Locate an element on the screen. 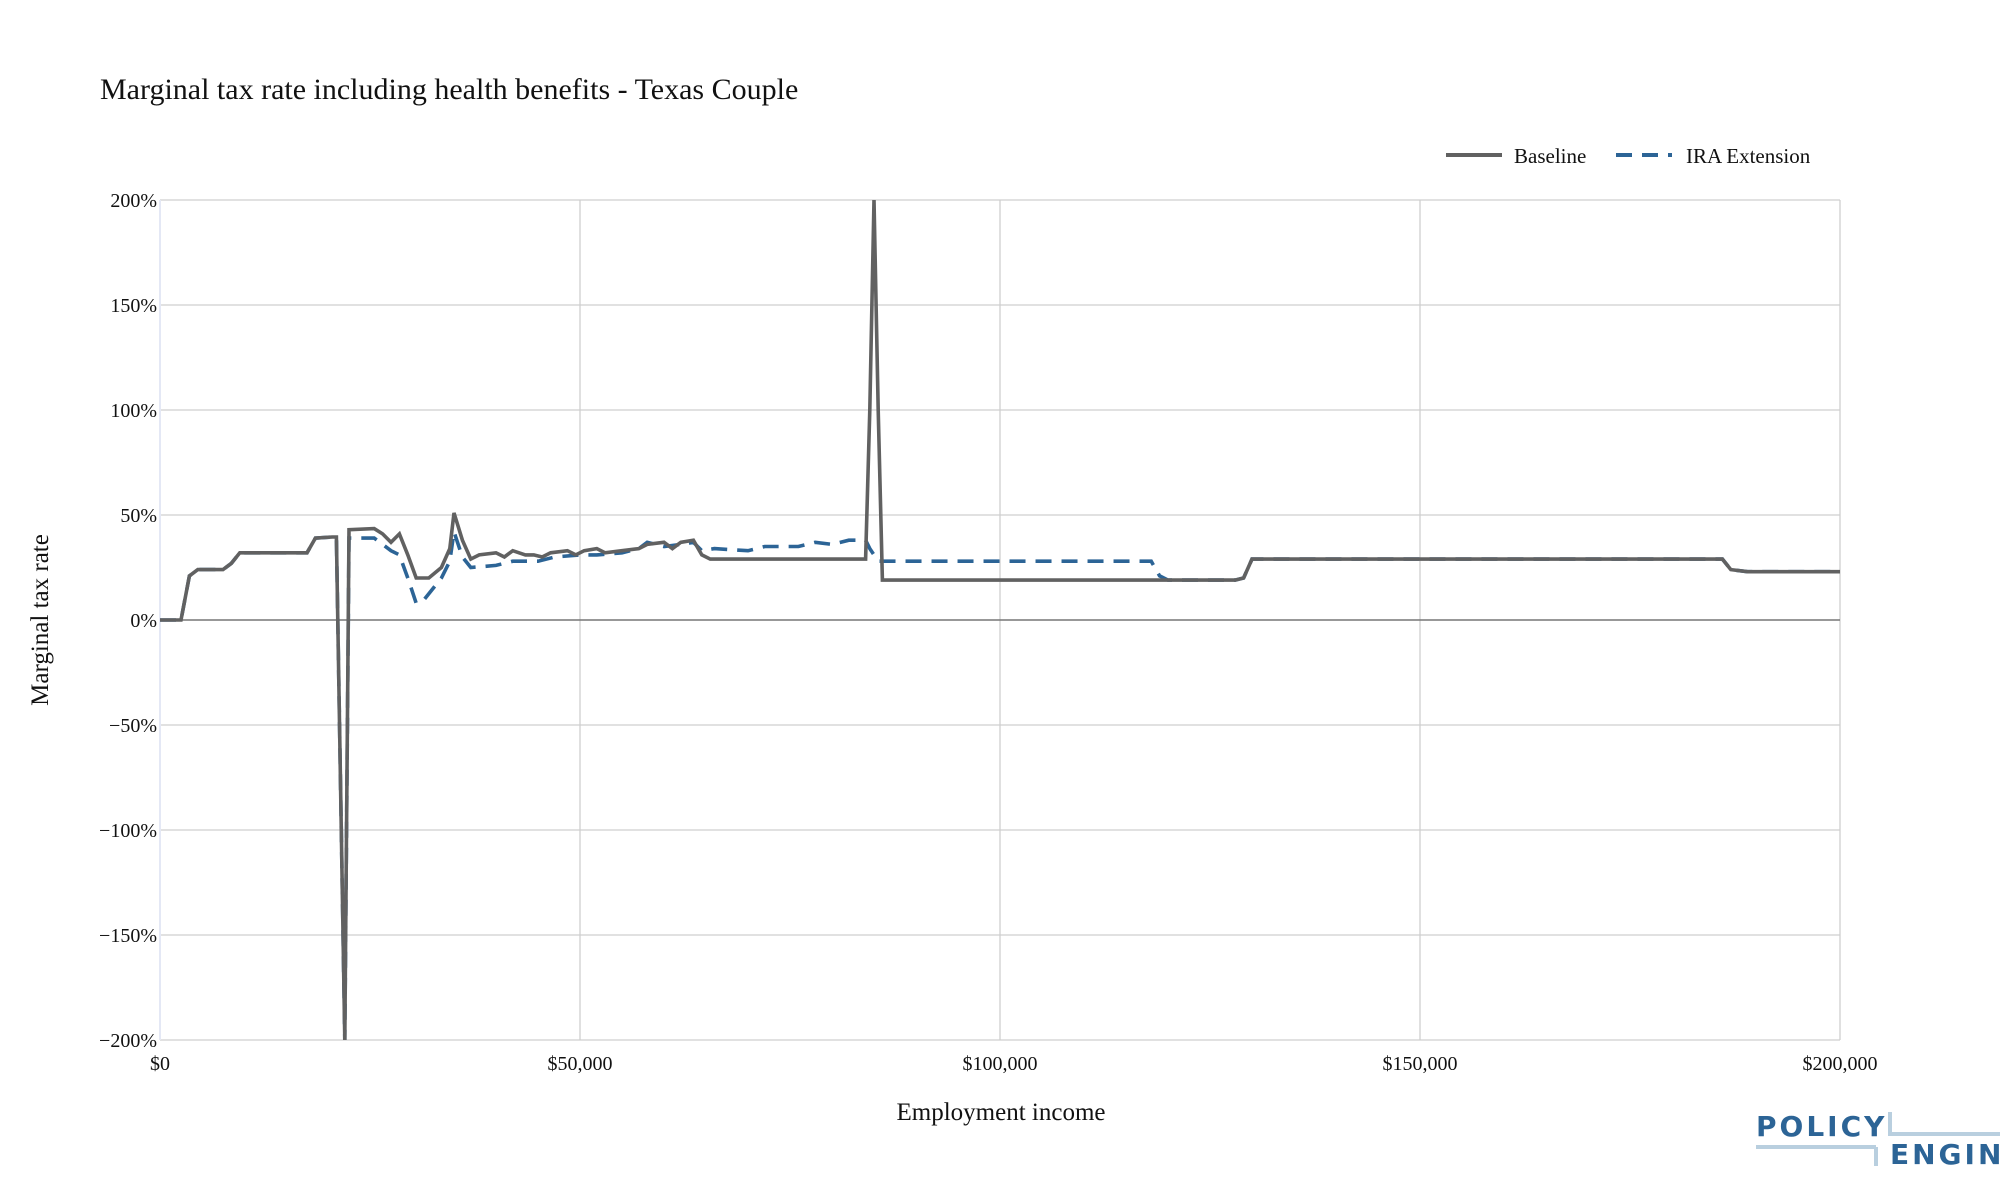  x-axis-title: Employment income is located at coordinates (1001, 1112).